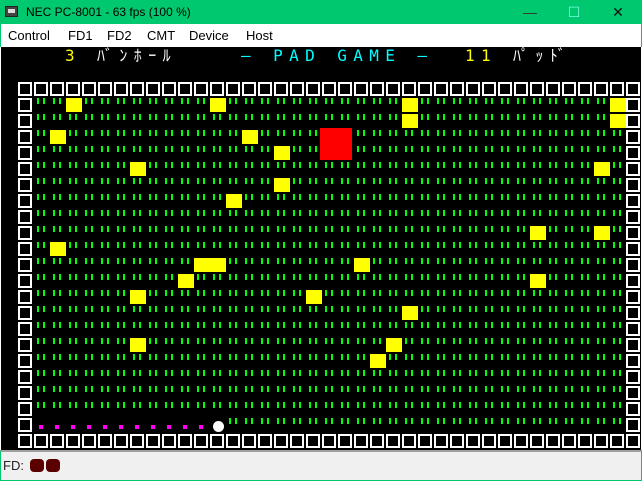  What do you see at coordinates (410, 121) in the screenshot?
I see `pad-block` at bounding box center [410, 121].